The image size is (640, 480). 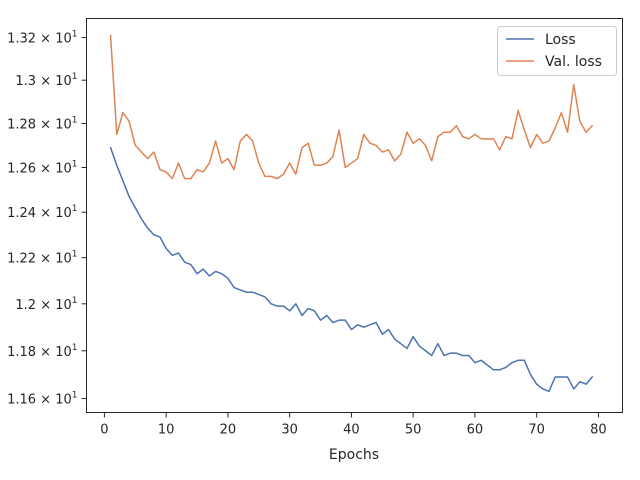 I want to click on x-tick-label: 40, so click(x=351, y=430).